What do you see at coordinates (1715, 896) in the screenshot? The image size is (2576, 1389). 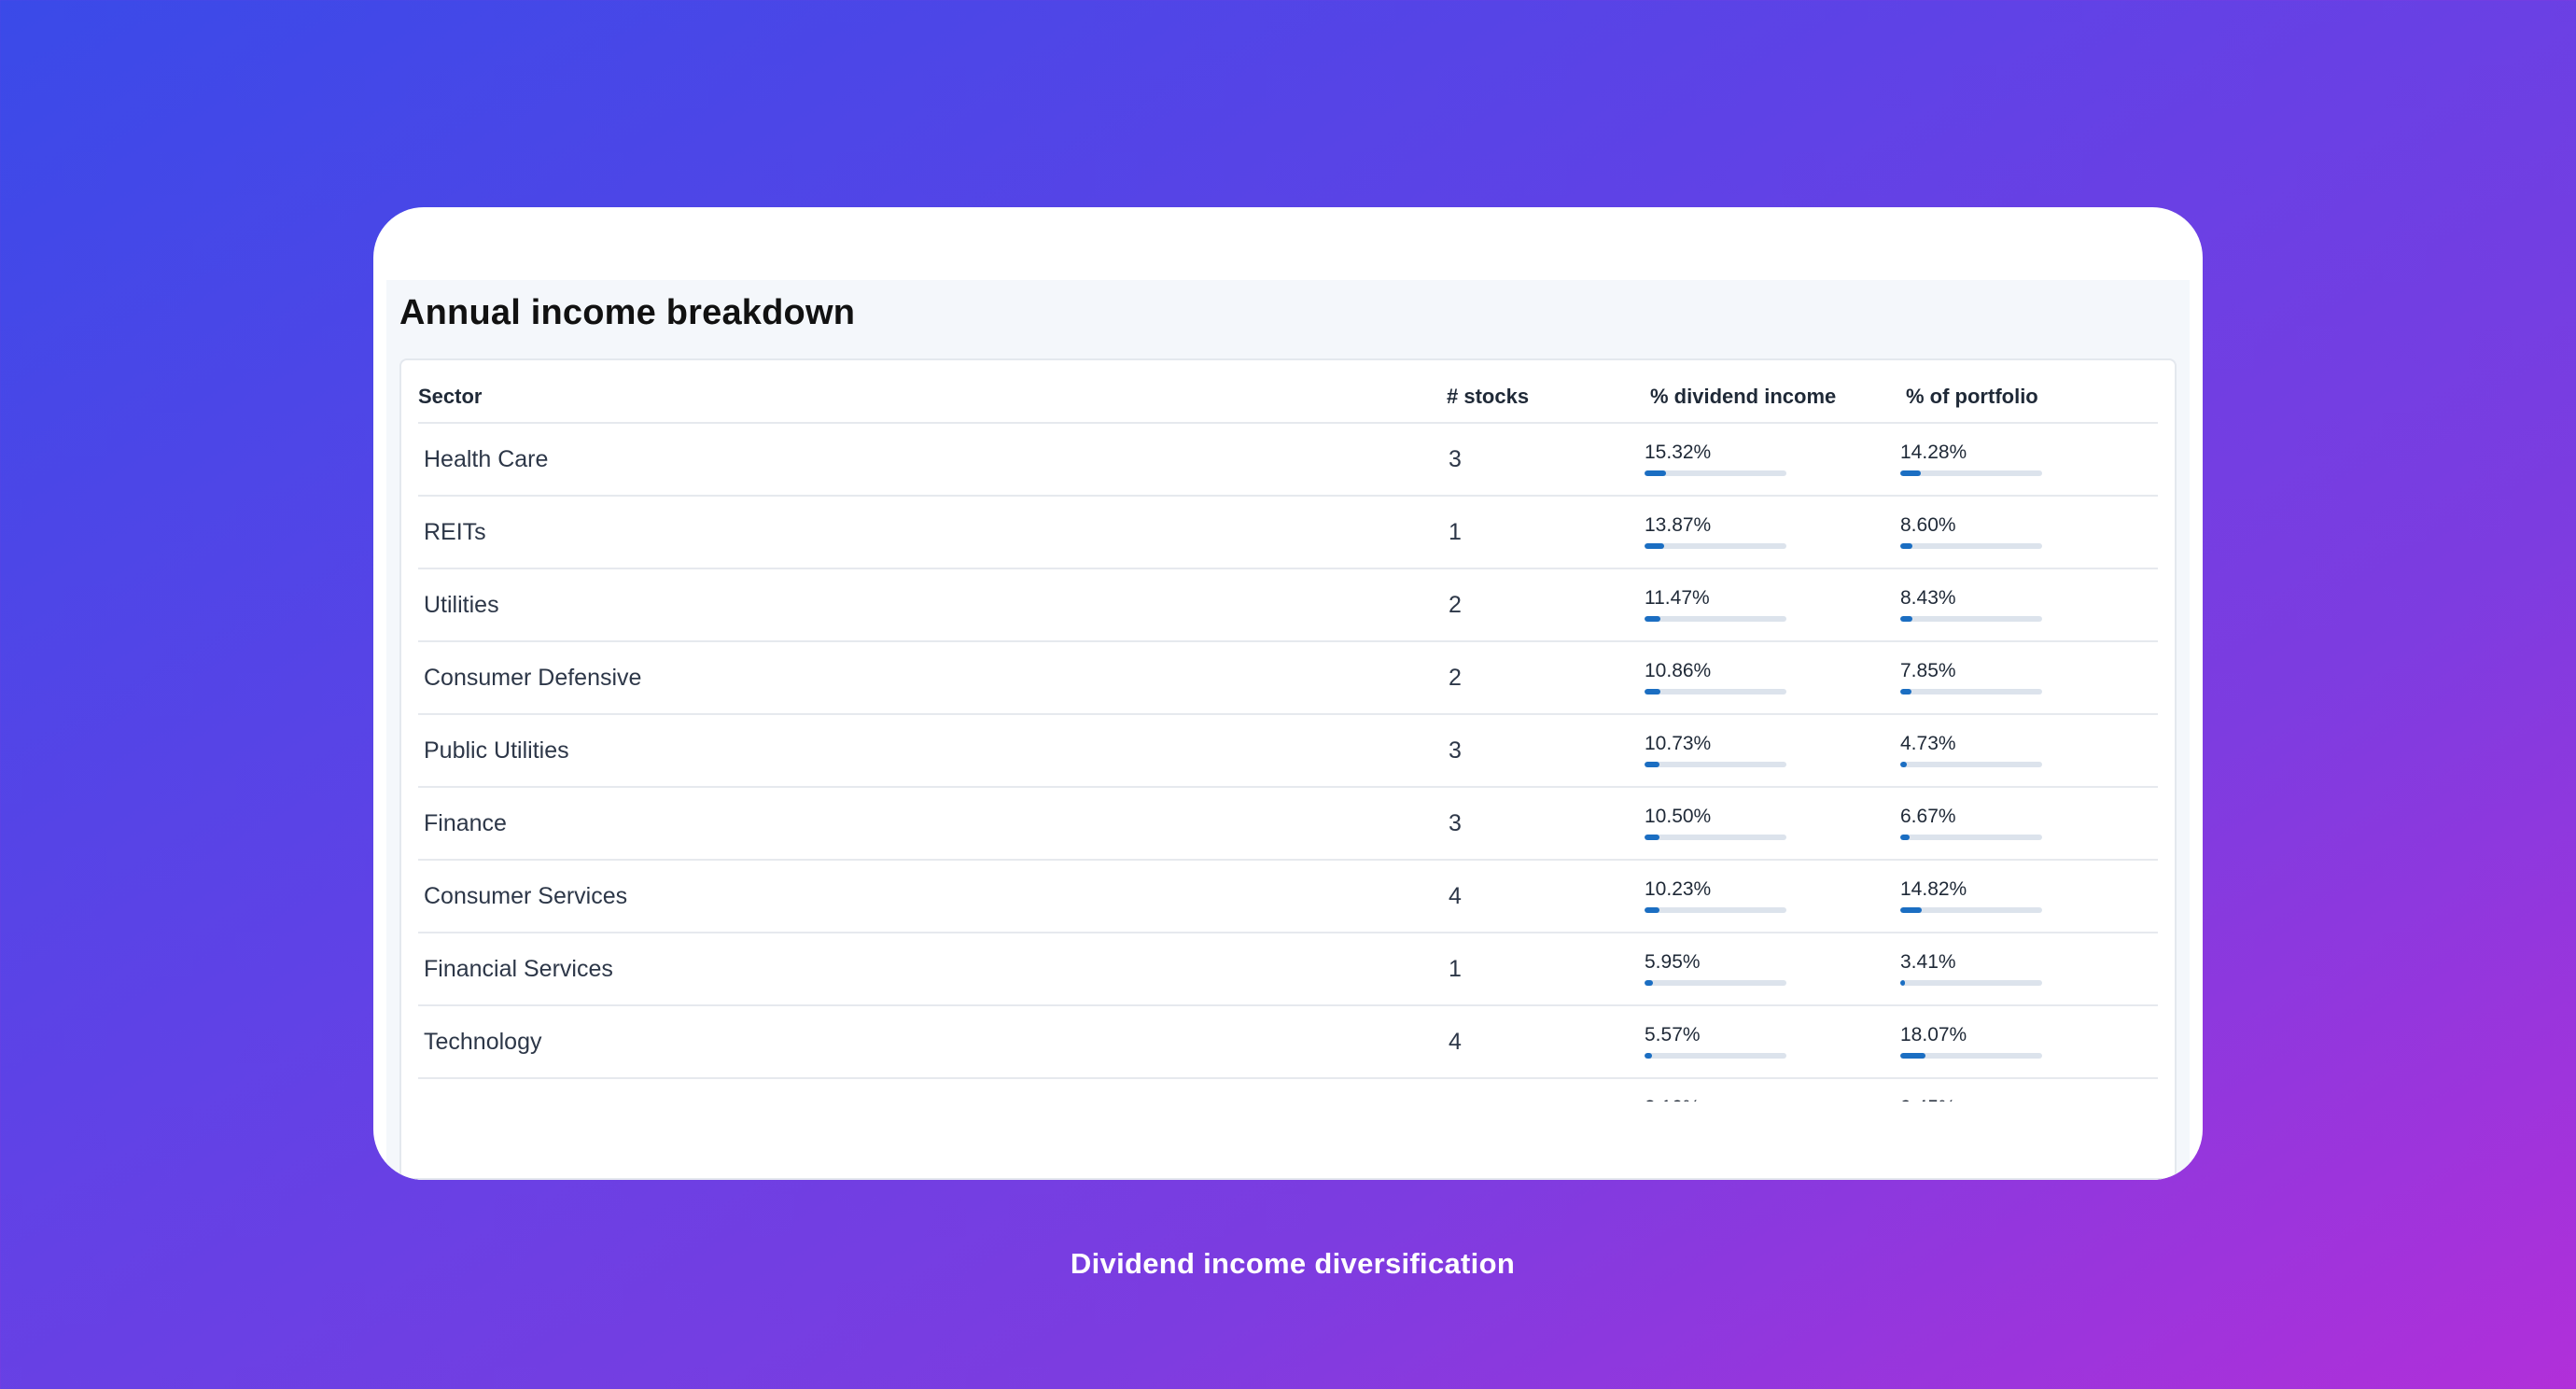 I see `dividend-income-cell: 10.23%` at bounding box center [1715, 896].